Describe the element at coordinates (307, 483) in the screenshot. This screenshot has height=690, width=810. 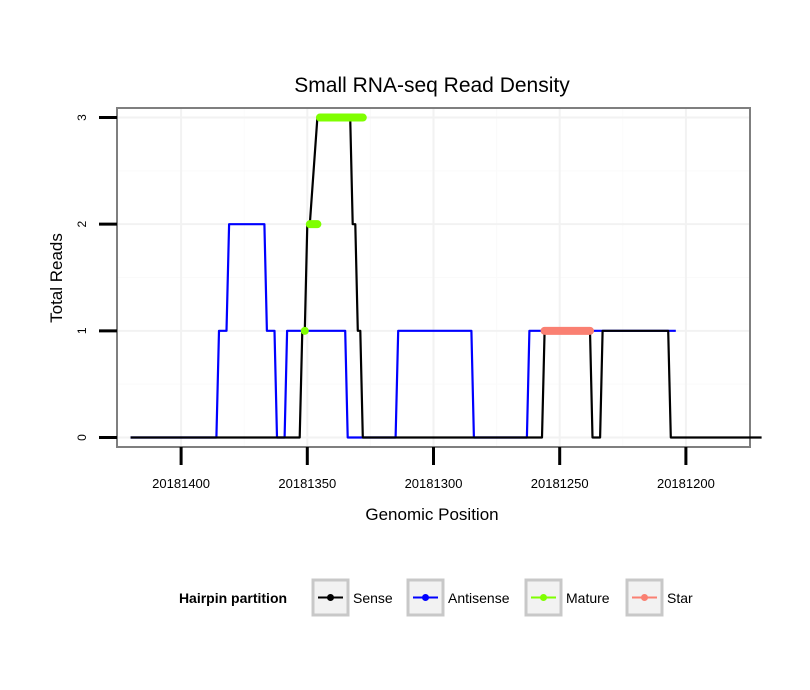
I see `x-tick-label: 20181350` at that location.